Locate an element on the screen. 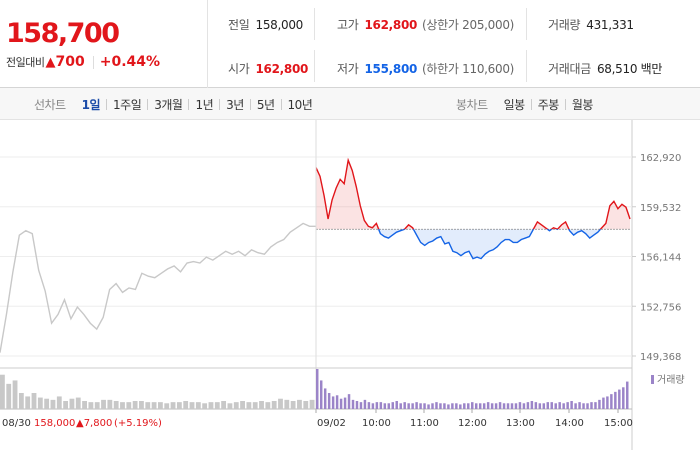 This screenshot has width=700, height=450. below-baseline-area is located at coordinates (473, 244).